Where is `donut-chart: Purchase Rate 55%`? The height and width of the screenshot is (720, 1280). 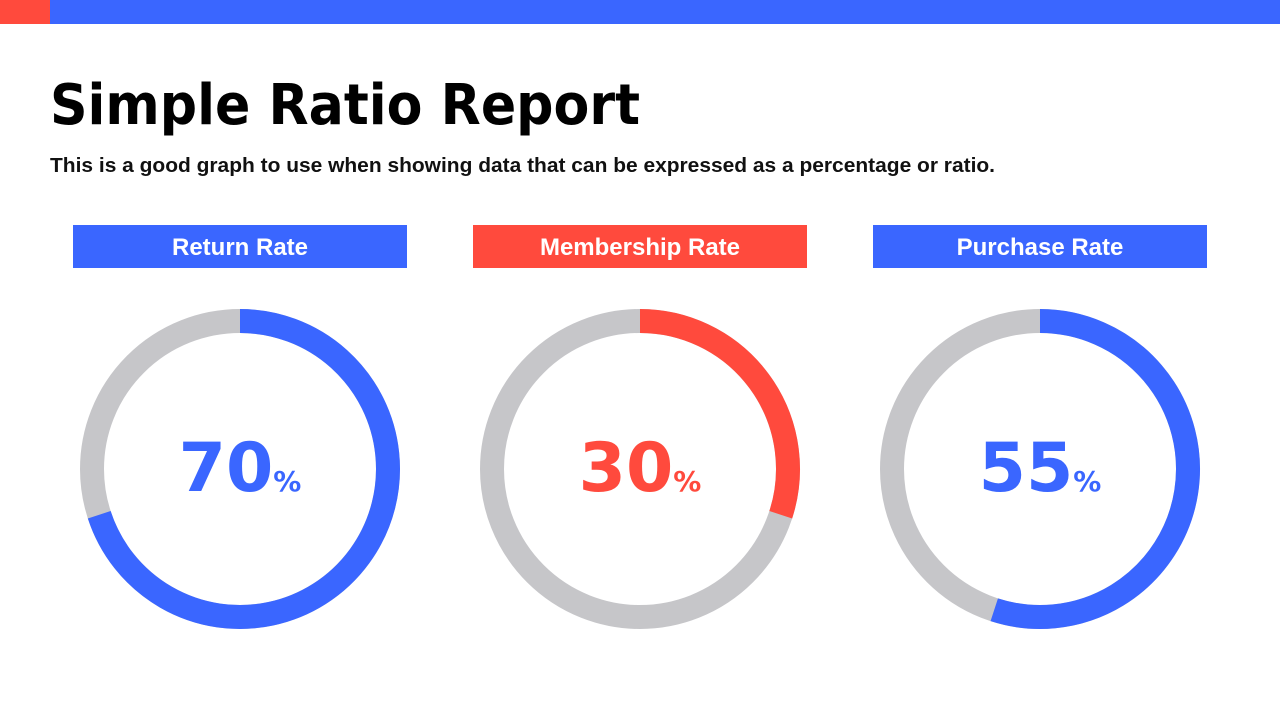 donut-chart: Purchase Rate 55% is located at coordinates (1040, 427).